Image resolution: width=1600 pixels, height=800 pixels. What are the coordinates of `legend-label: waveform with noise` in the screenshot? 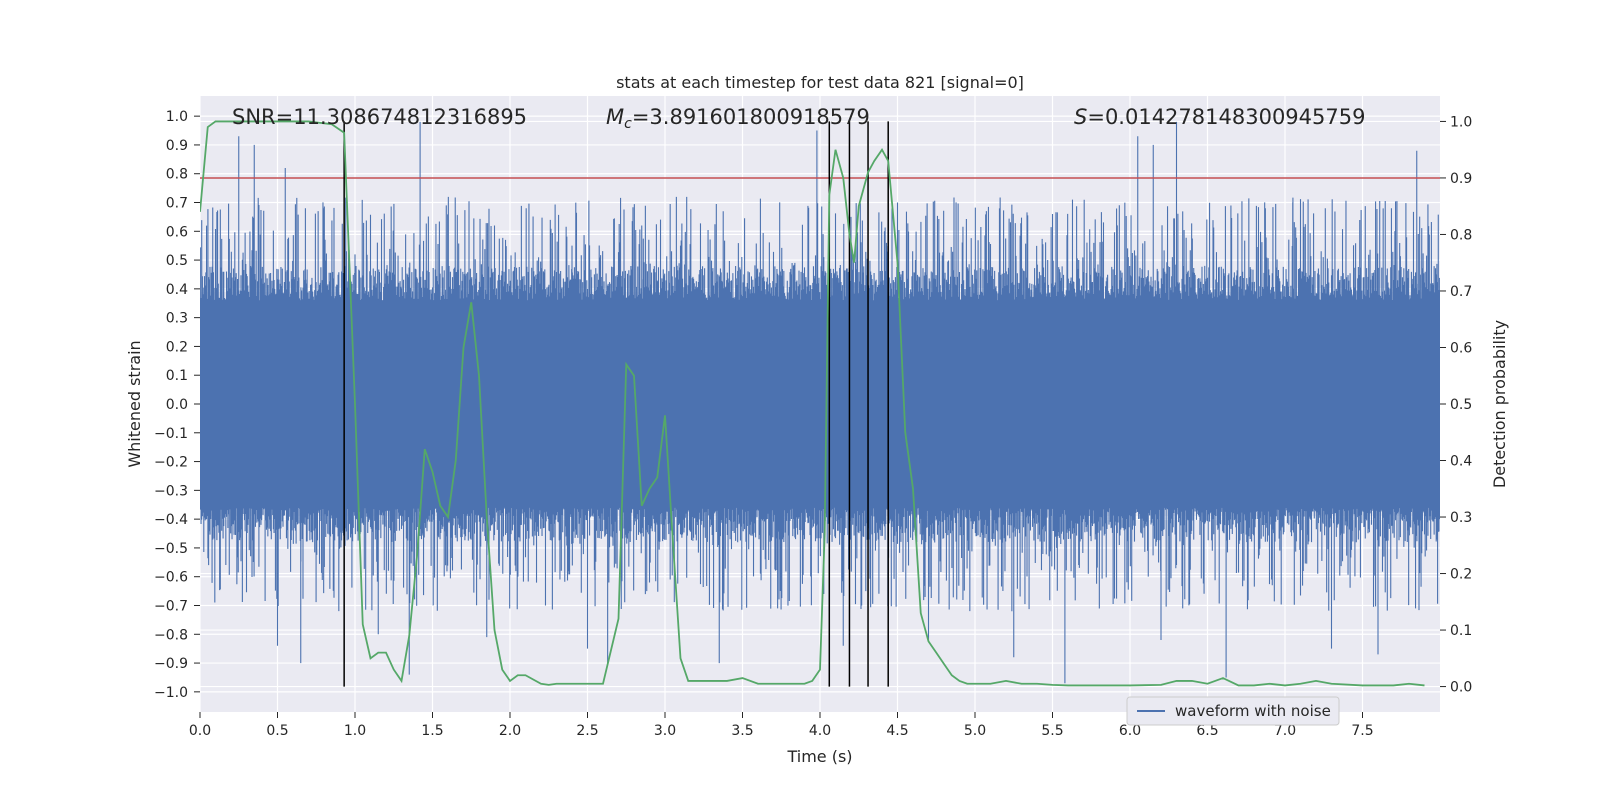 It's located at (1253, 711).